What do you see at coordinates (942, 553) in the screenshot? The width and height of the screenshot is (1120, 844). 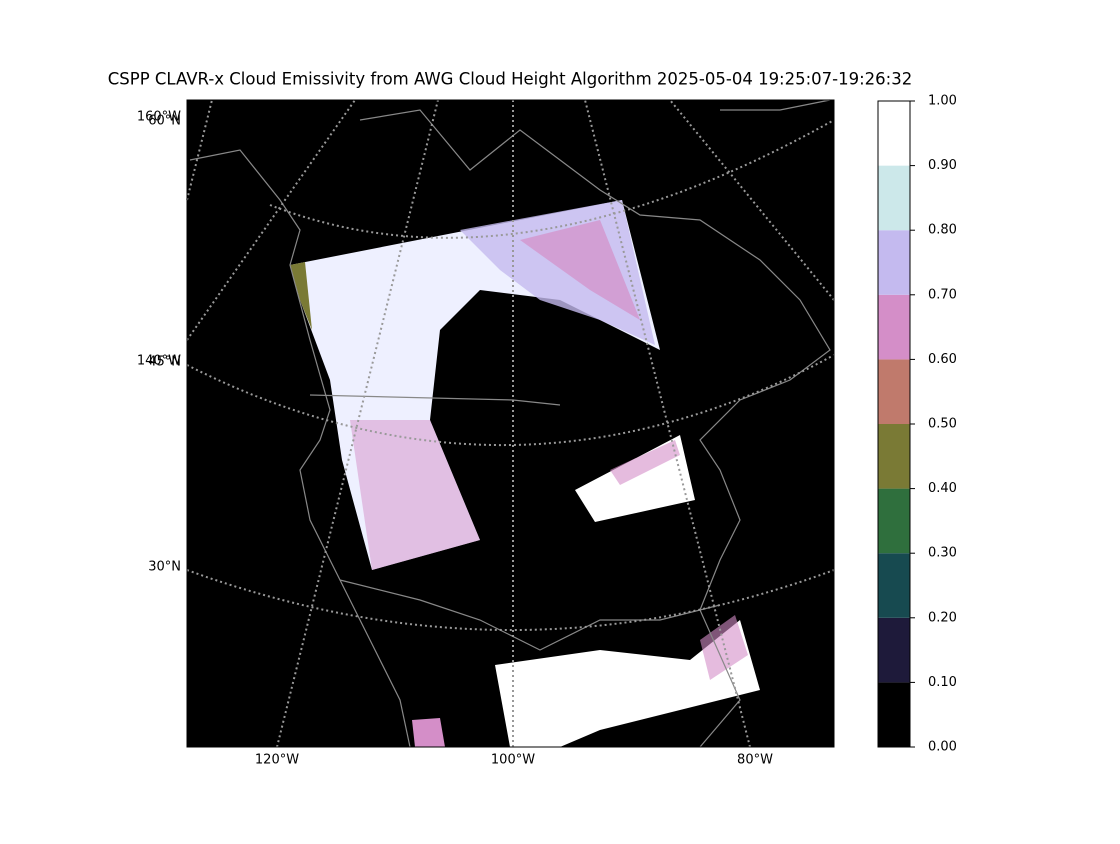 I see `colorbar-tick-label: 0.30` at bounding box center [942, 553].